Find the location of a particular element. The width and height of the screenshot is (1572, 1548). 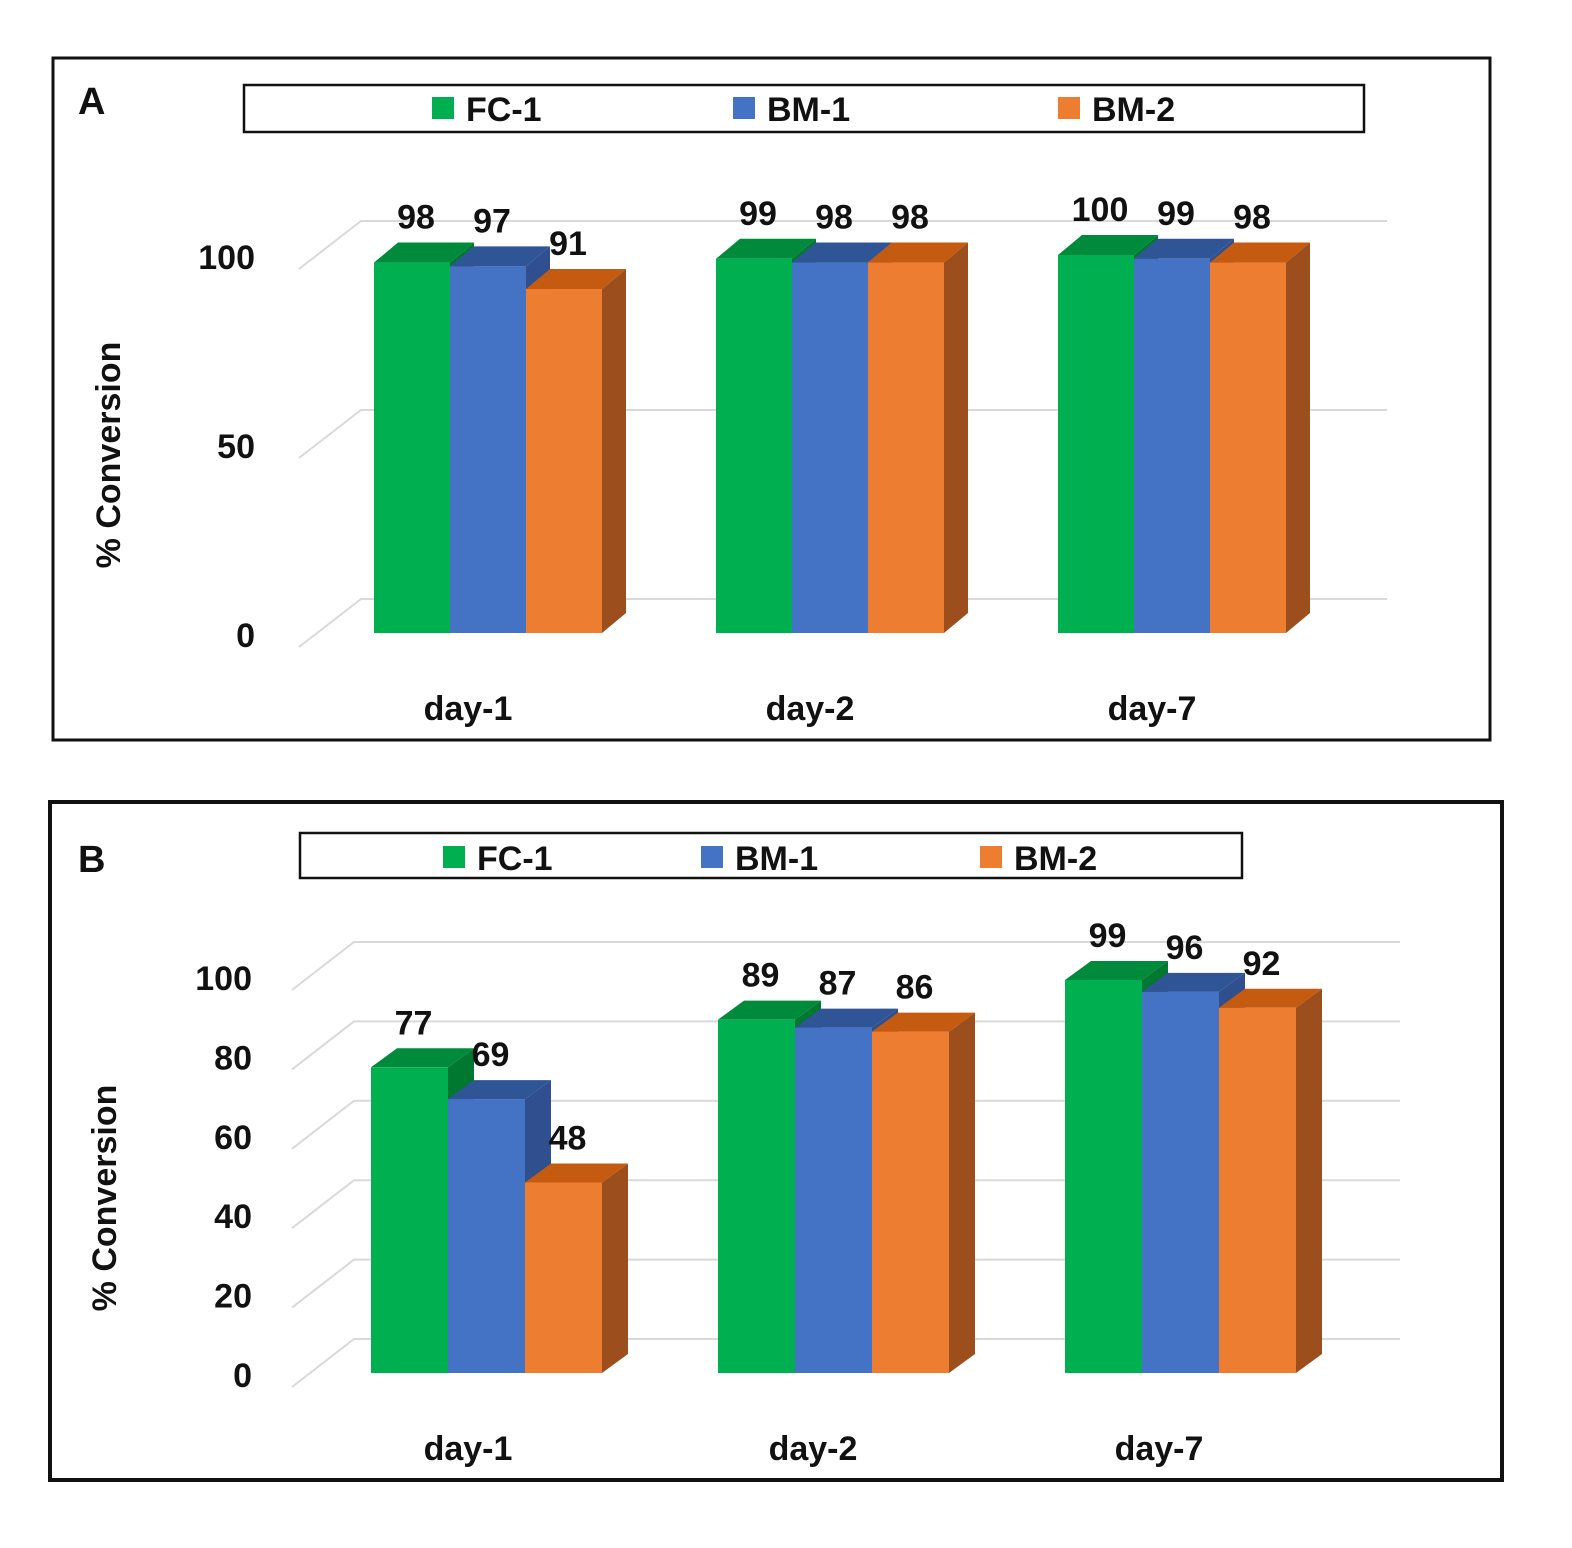

panel-b-y-tick-labels: 0 20 40 60 80 100 is located at coordinates (223, 1177).